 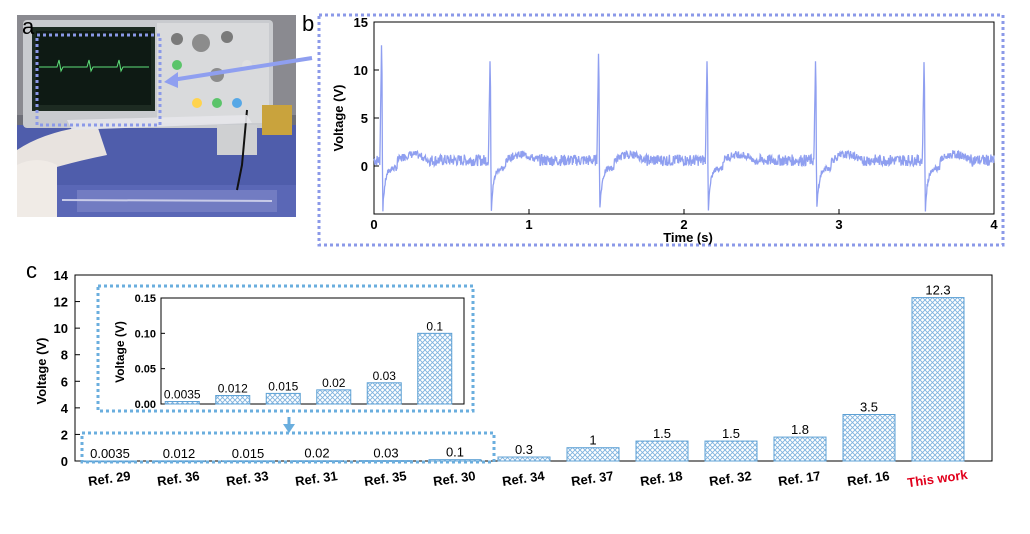 What do you see at coordinates (247, 478) in the screenshot?
I see `bar-category-label: Ref. 33` at bounding box center [247, 478].